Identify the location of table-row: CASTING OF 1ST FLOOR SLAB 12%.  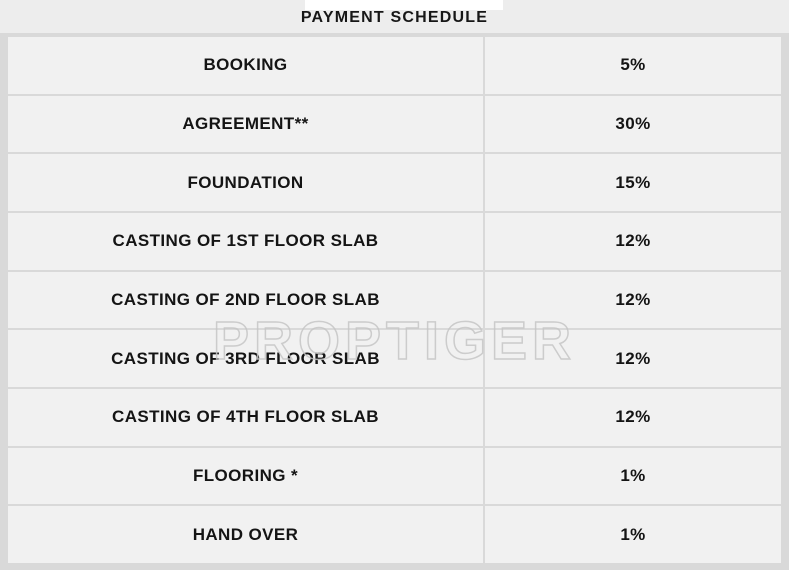
(394, 241).